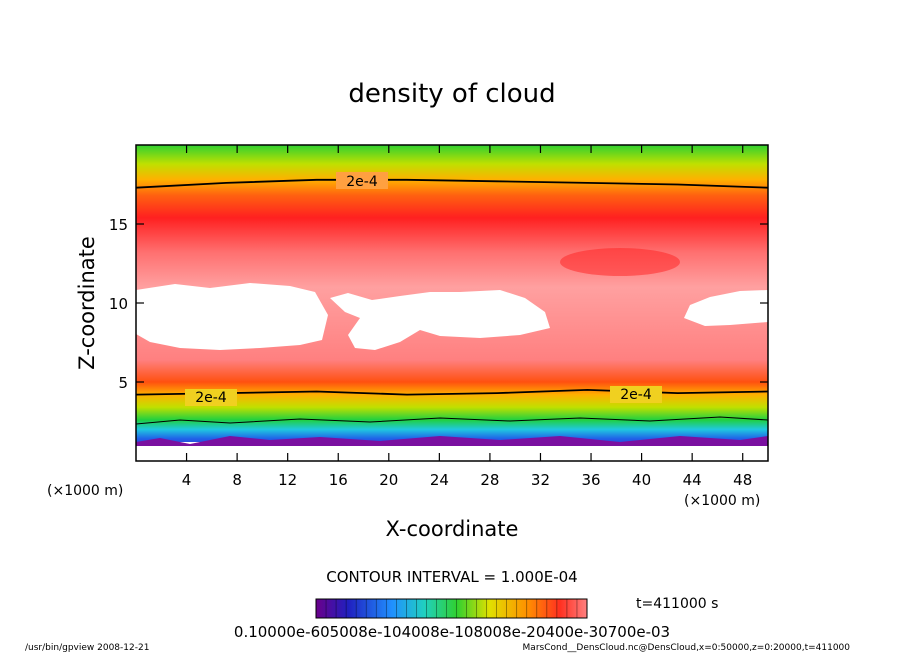  What do you see at coordinates (87, 303) in the screenshot?
I see `y-axis-label: Z-coordinate` at bounding box center [87, 303].